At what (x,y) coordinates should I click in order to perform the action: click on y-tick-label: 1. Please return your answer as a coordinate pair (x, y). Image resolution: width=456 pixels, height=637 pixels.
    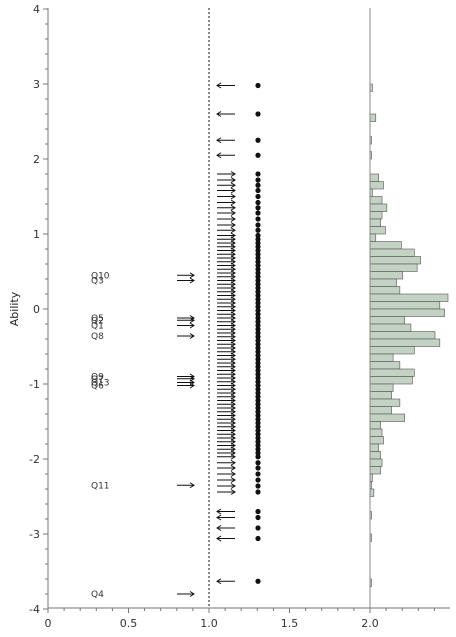
    Looking at the image, I should click on (36, 234).